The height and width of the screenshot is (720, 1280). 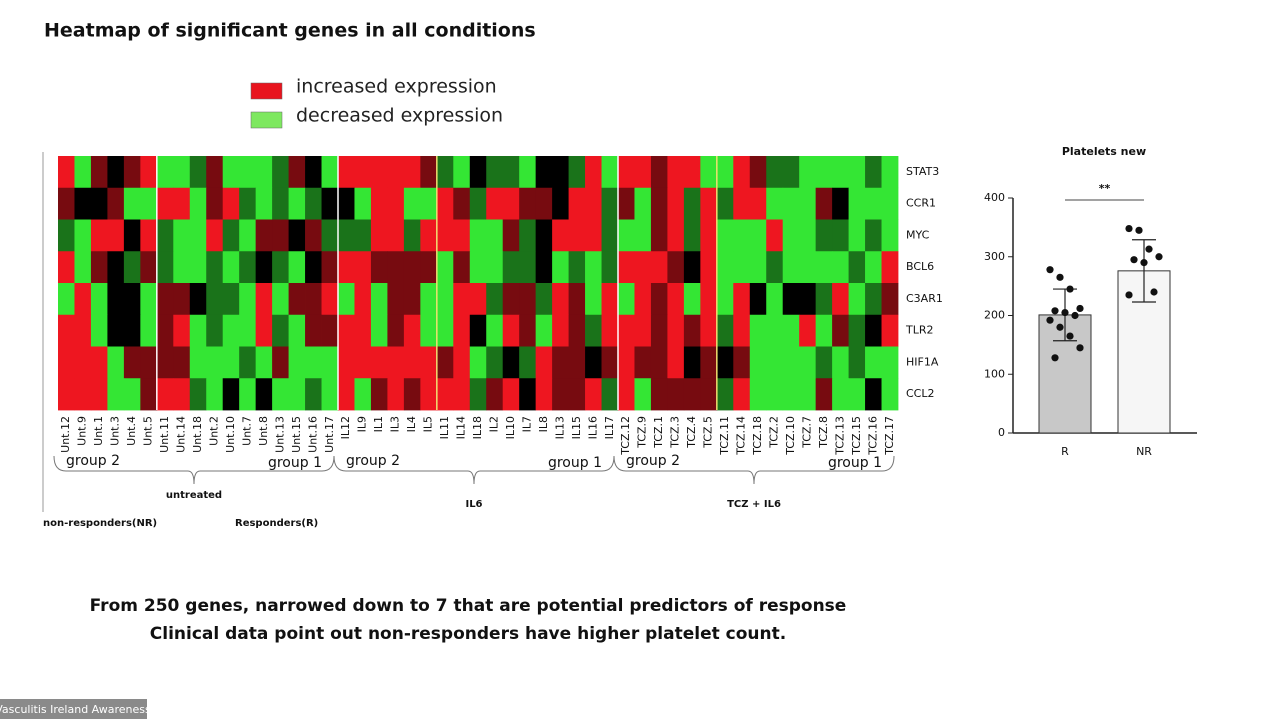 I want to click on column-label: IL13, so click(x=559, y=427).